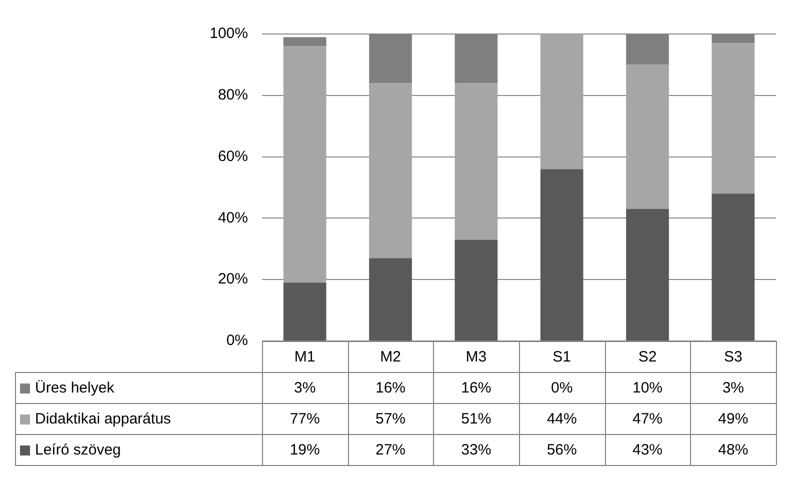 This screenshot has width=789, height=480. I want to click on x-tick-label: S1, so click(562, 357).